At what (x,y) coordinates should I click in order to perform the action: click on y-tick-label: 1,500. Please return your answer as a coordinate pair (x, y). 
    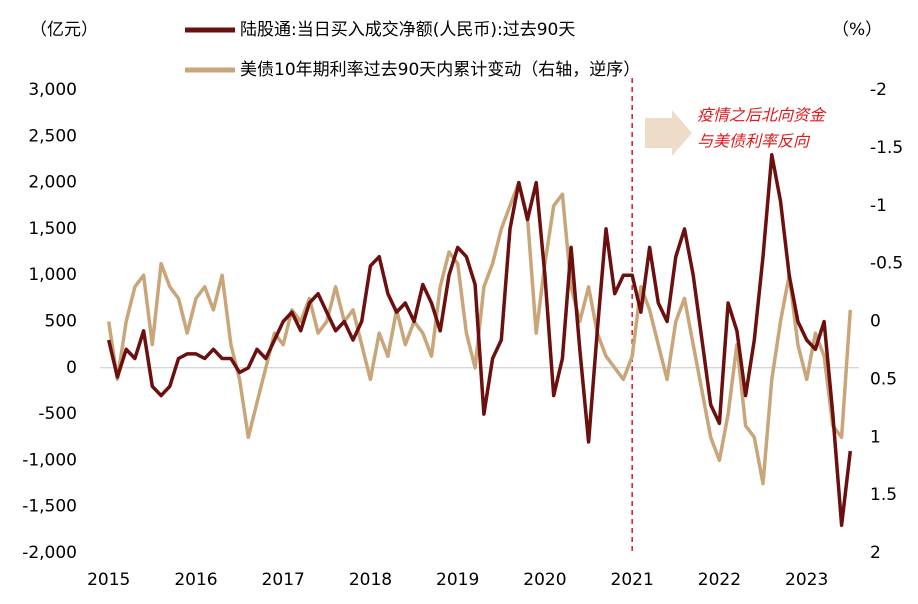
    Looking at the image, I should click on (52, 229).